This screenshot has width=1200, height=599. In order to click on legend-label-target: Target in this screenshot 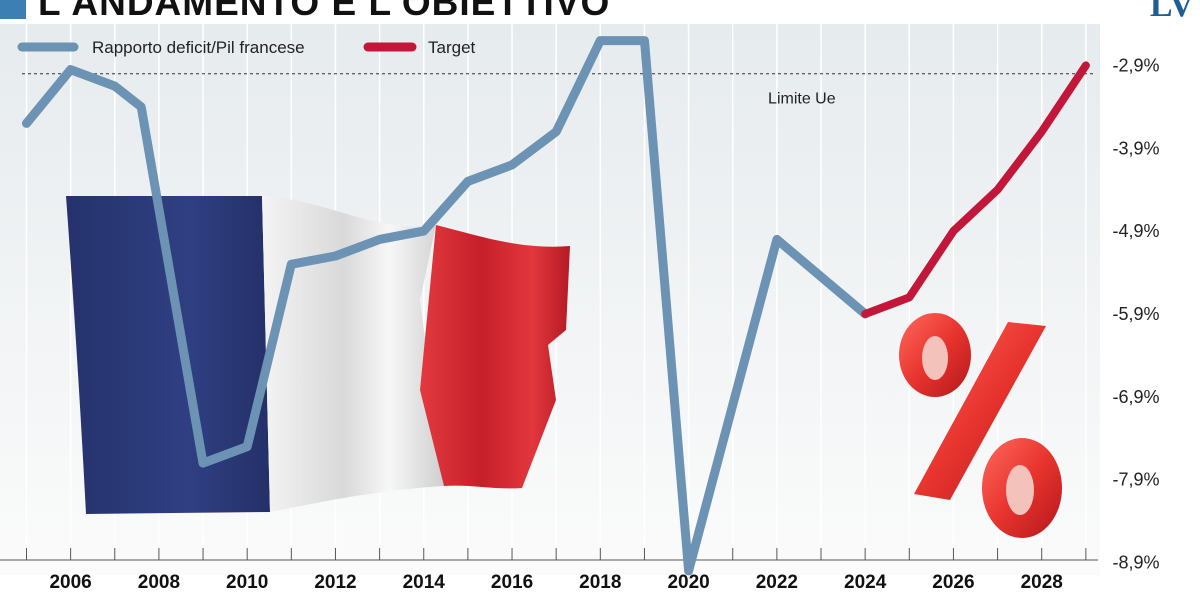, I will do `click(452, 47)`.